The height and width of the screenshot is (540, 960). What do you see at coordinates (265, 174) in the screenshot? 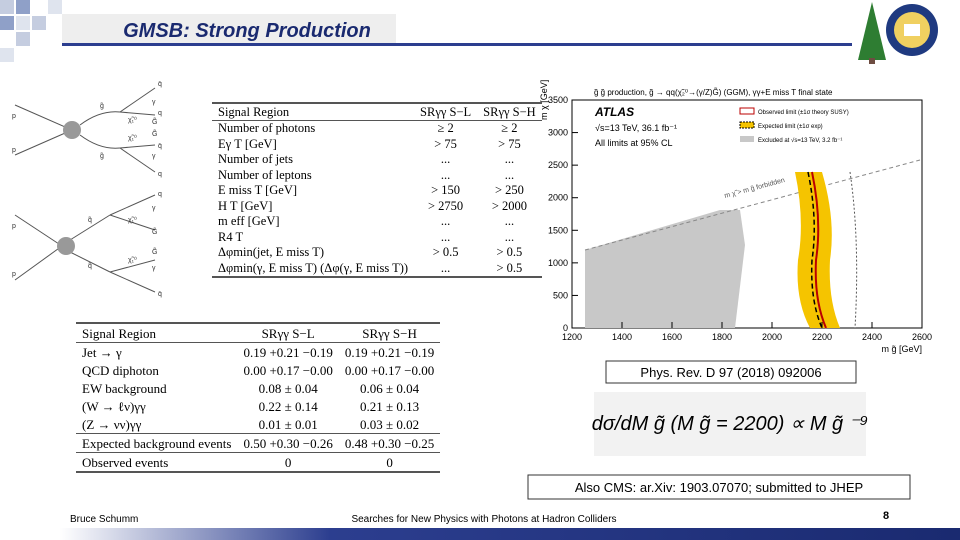
I see `table-cell: Number of leptons` at bounding box center [265, 174].